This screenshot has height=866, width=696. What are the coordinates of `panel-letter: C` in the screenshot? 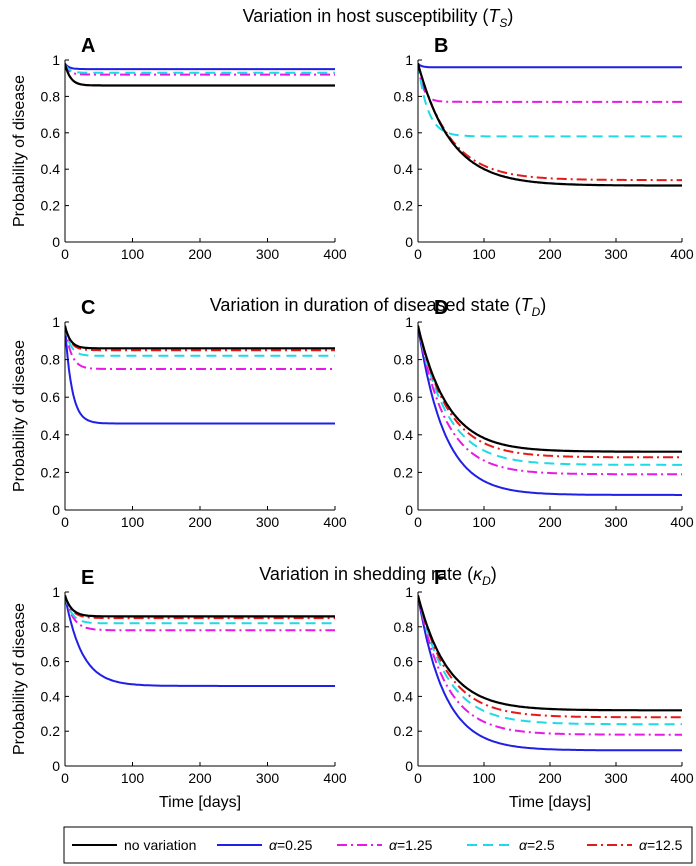 It's located at (88, 308).